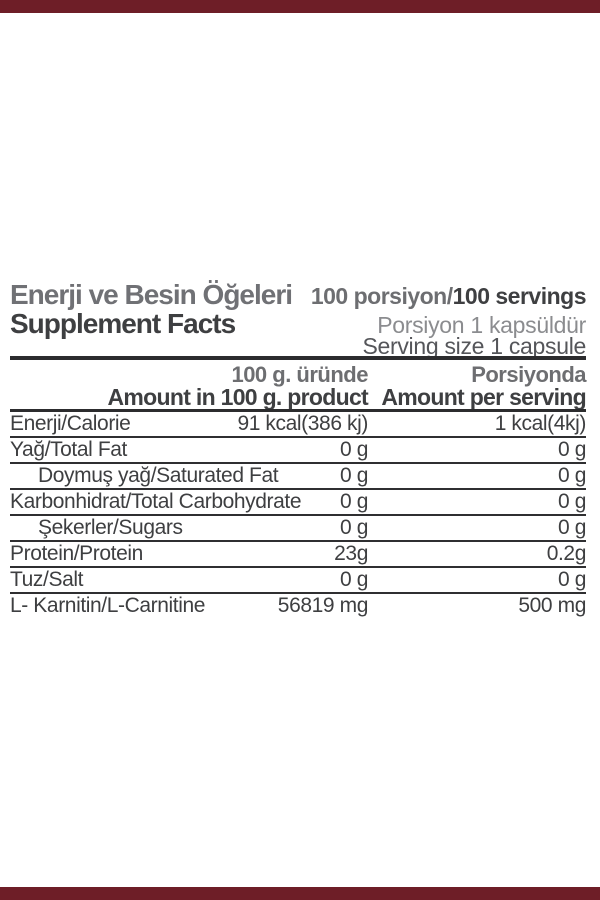  What do you see at coordinates (540, 423) in the screenshot?
I see `amount-per-serving-value: 1 kcal(4kj)` at bounding box center [540, 423].